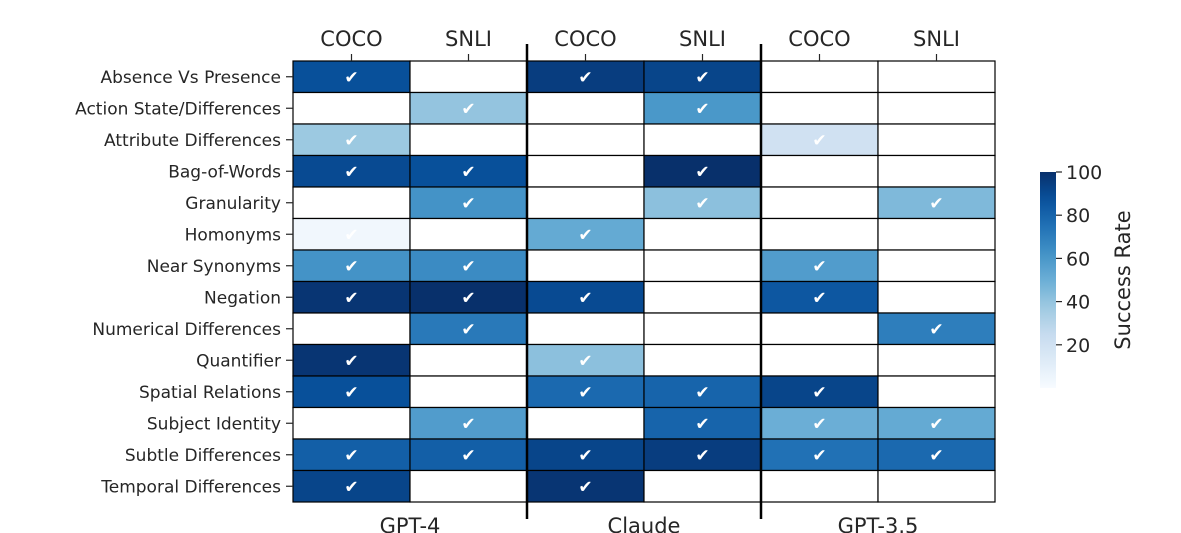 The image size is (1181, 533). Describe the element at coordinates (224, 172) in the screenshot. I see `row-label: Bag-of-Words` at that location.